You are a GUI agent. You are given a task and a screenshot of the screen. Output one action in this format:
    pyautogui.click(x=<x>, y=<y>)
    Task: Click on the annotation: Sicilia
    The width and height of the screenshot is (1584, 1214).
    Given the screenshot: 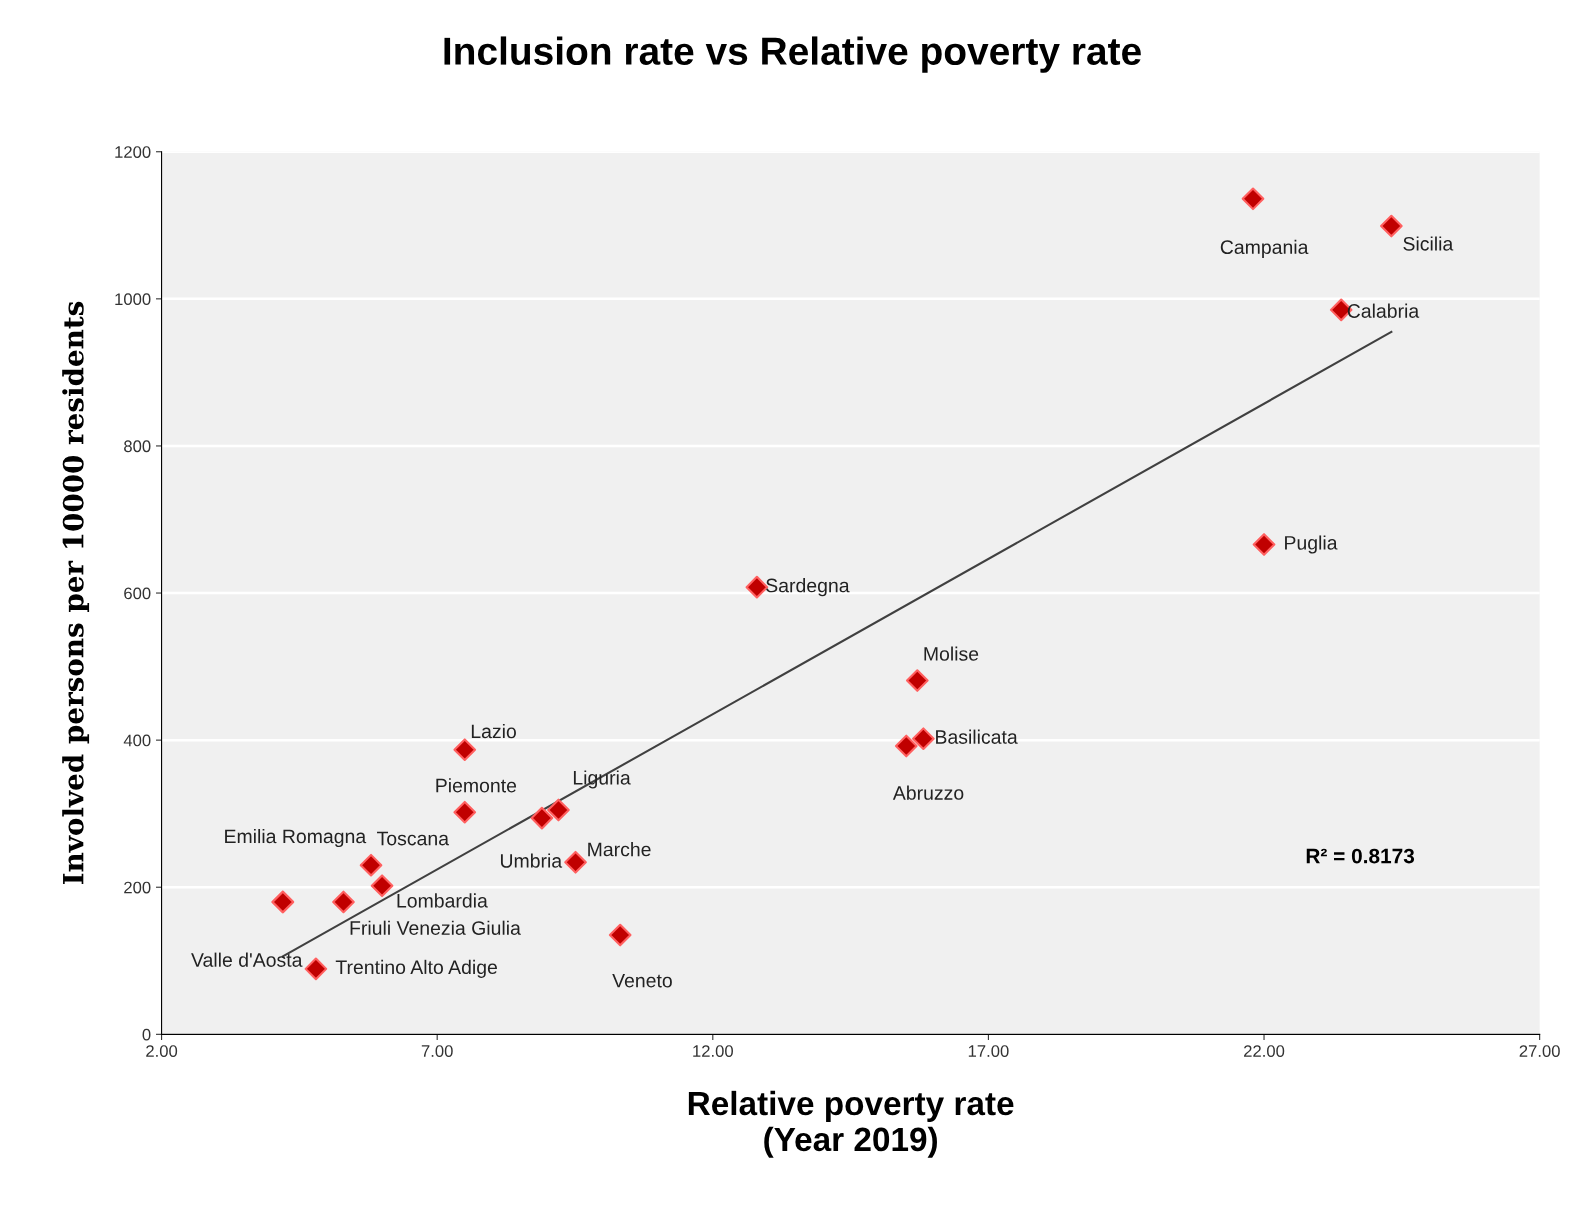 What is the action you would take?
    pyautogui.click(x=1428, y=243)
    